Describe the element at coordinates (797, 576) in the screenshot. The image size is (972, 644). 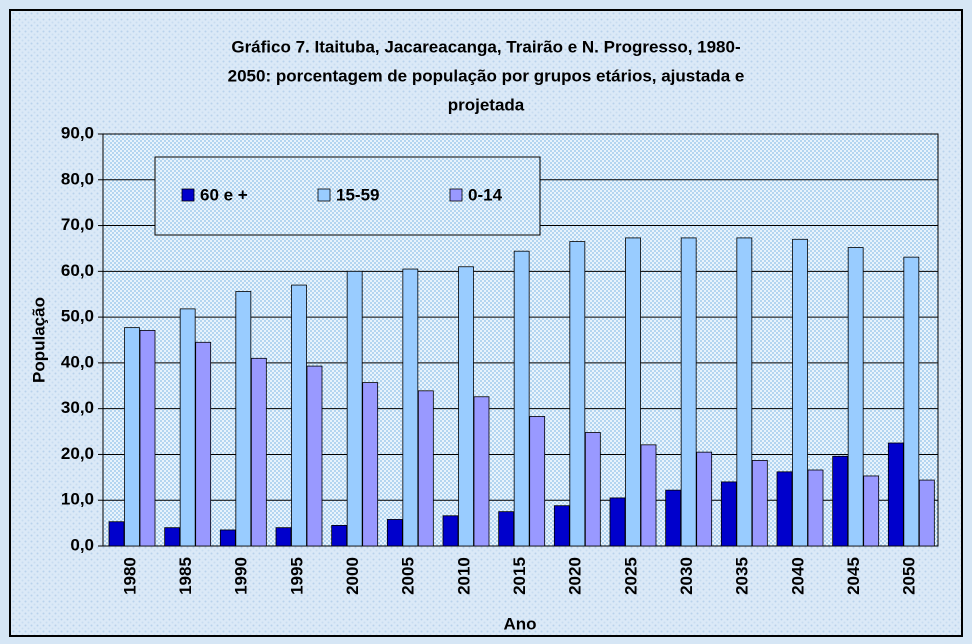
I see `x-tick-label: 2040` at that location.